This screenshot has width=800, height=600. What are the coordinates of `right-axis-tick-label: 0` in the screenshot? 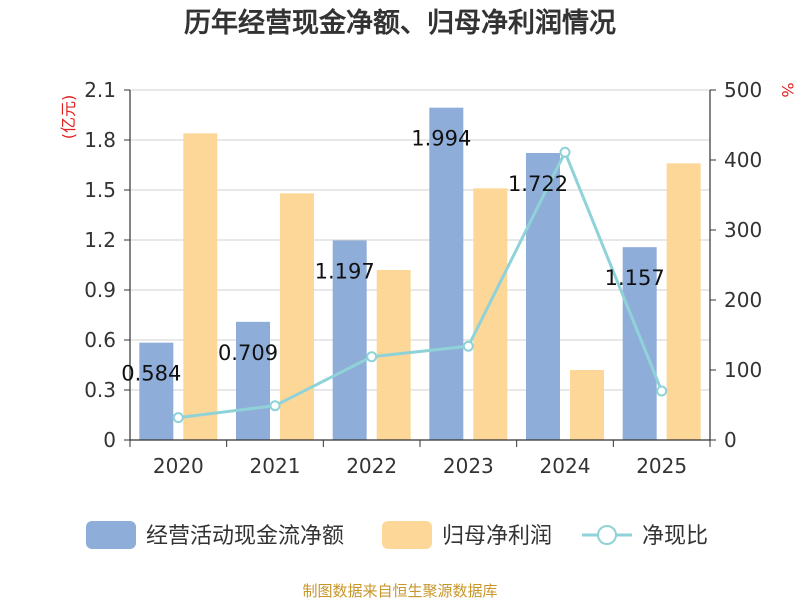 It's located at (730, 440).